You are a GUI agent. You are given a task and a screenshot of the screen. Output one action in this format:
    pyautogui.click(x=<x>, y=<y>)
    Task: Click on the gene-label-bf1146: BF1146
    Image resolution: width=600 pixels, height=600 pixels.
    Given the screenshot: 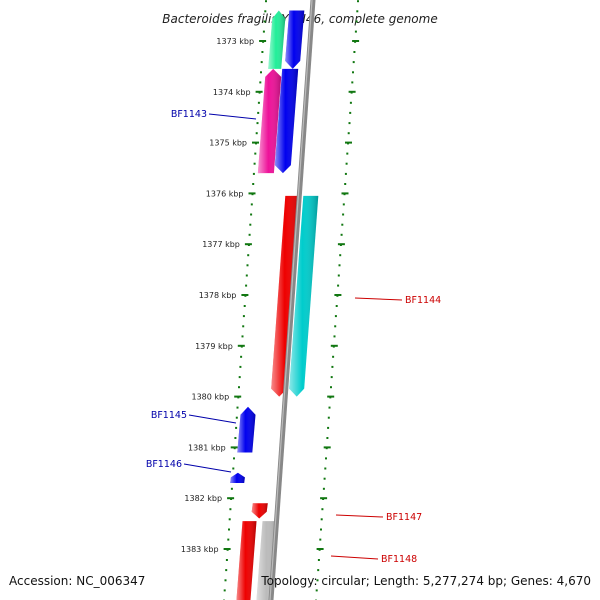 What is the action you would take?
    pyautogui.click(x=164, y=464)
    